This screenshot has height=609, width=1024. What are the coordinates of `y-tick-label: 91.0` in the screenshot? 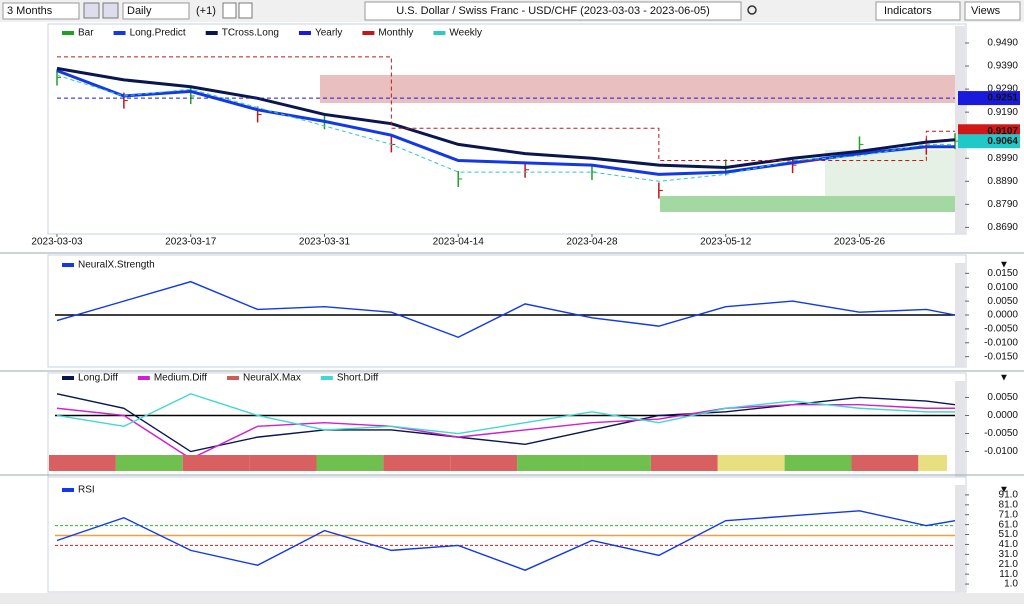 It's located at (1009, 495).